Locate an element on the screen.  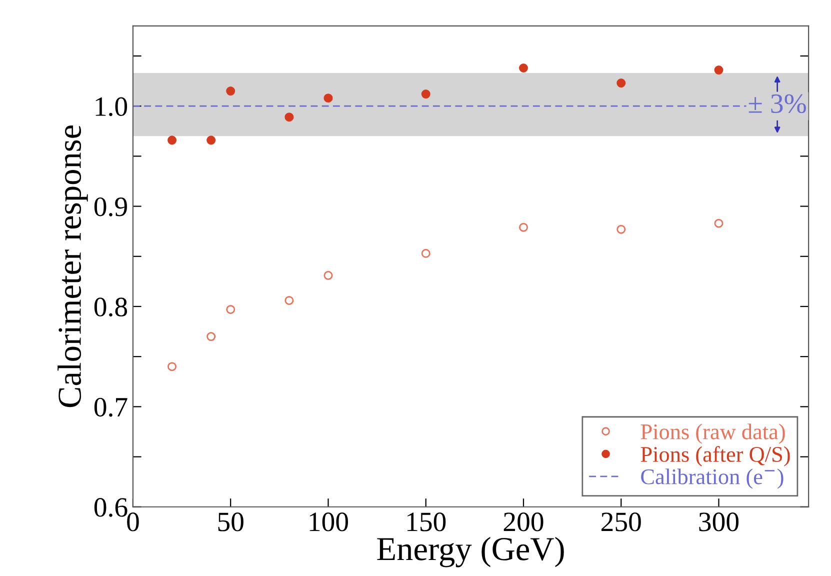
x-tick-label: 300 is located at coordinates (719, 522).